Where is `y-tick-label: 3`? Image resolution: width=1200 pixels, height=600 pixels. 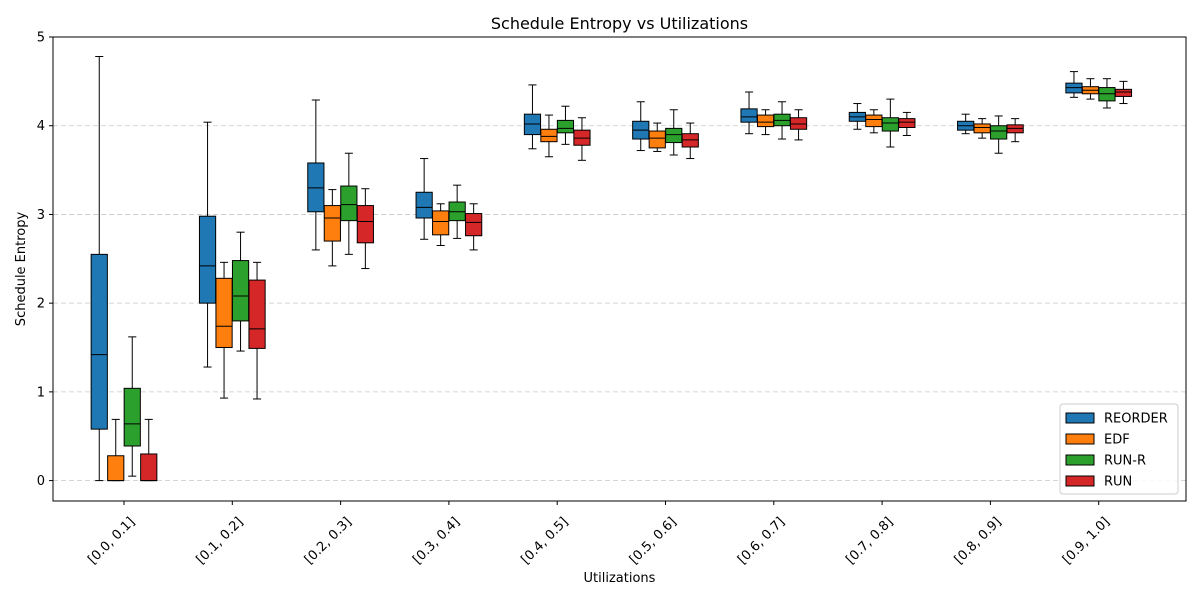
y-tick-label: 3 is located at coordinates (41, 215).